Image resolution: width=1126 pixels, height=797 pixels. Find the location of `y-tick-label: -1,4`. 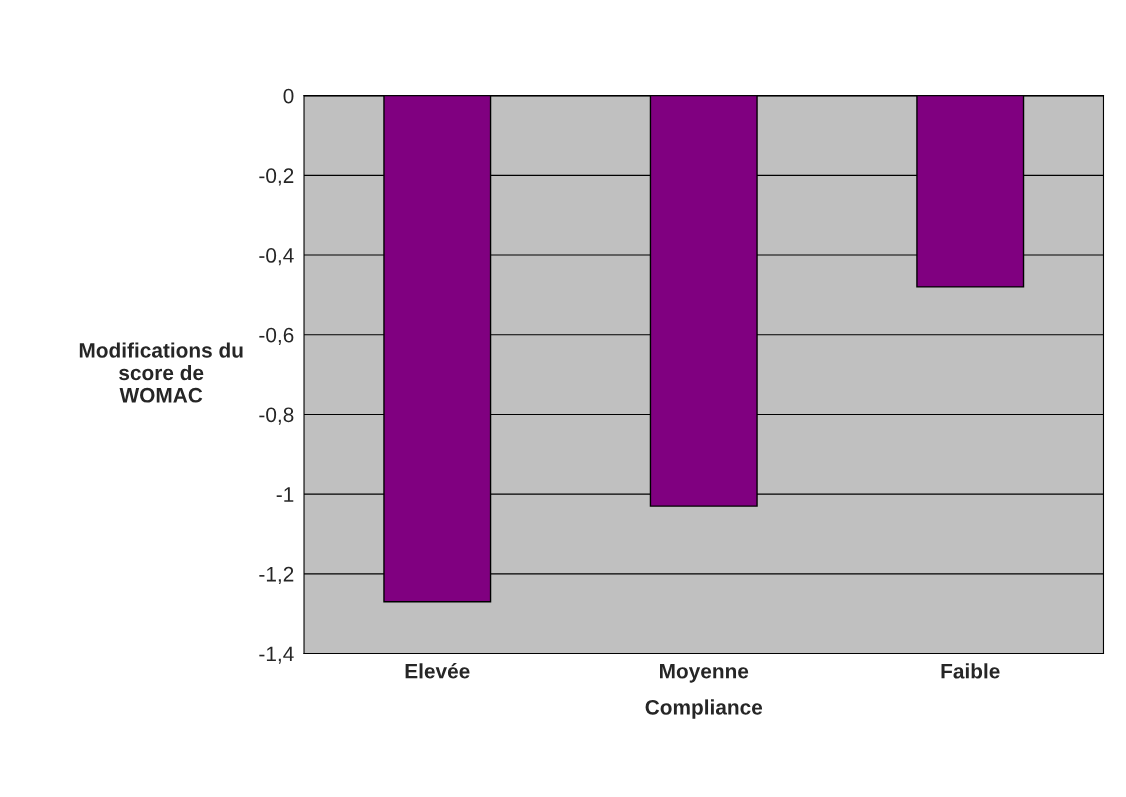

y-tick-label: -1,4 is located at coordinates (276, 655).